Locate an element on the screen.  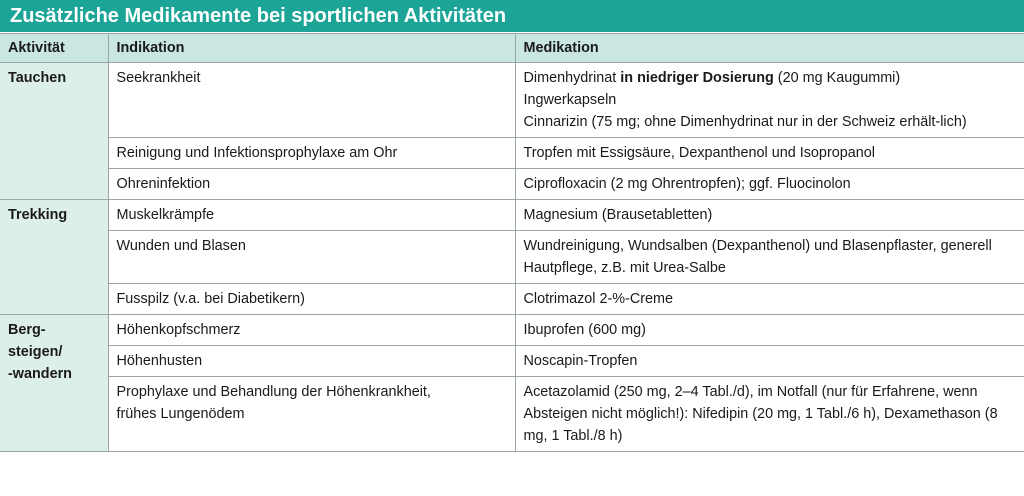
medication-text: Magnesium (Brausetabletten) is located at coordinates (618, 215).